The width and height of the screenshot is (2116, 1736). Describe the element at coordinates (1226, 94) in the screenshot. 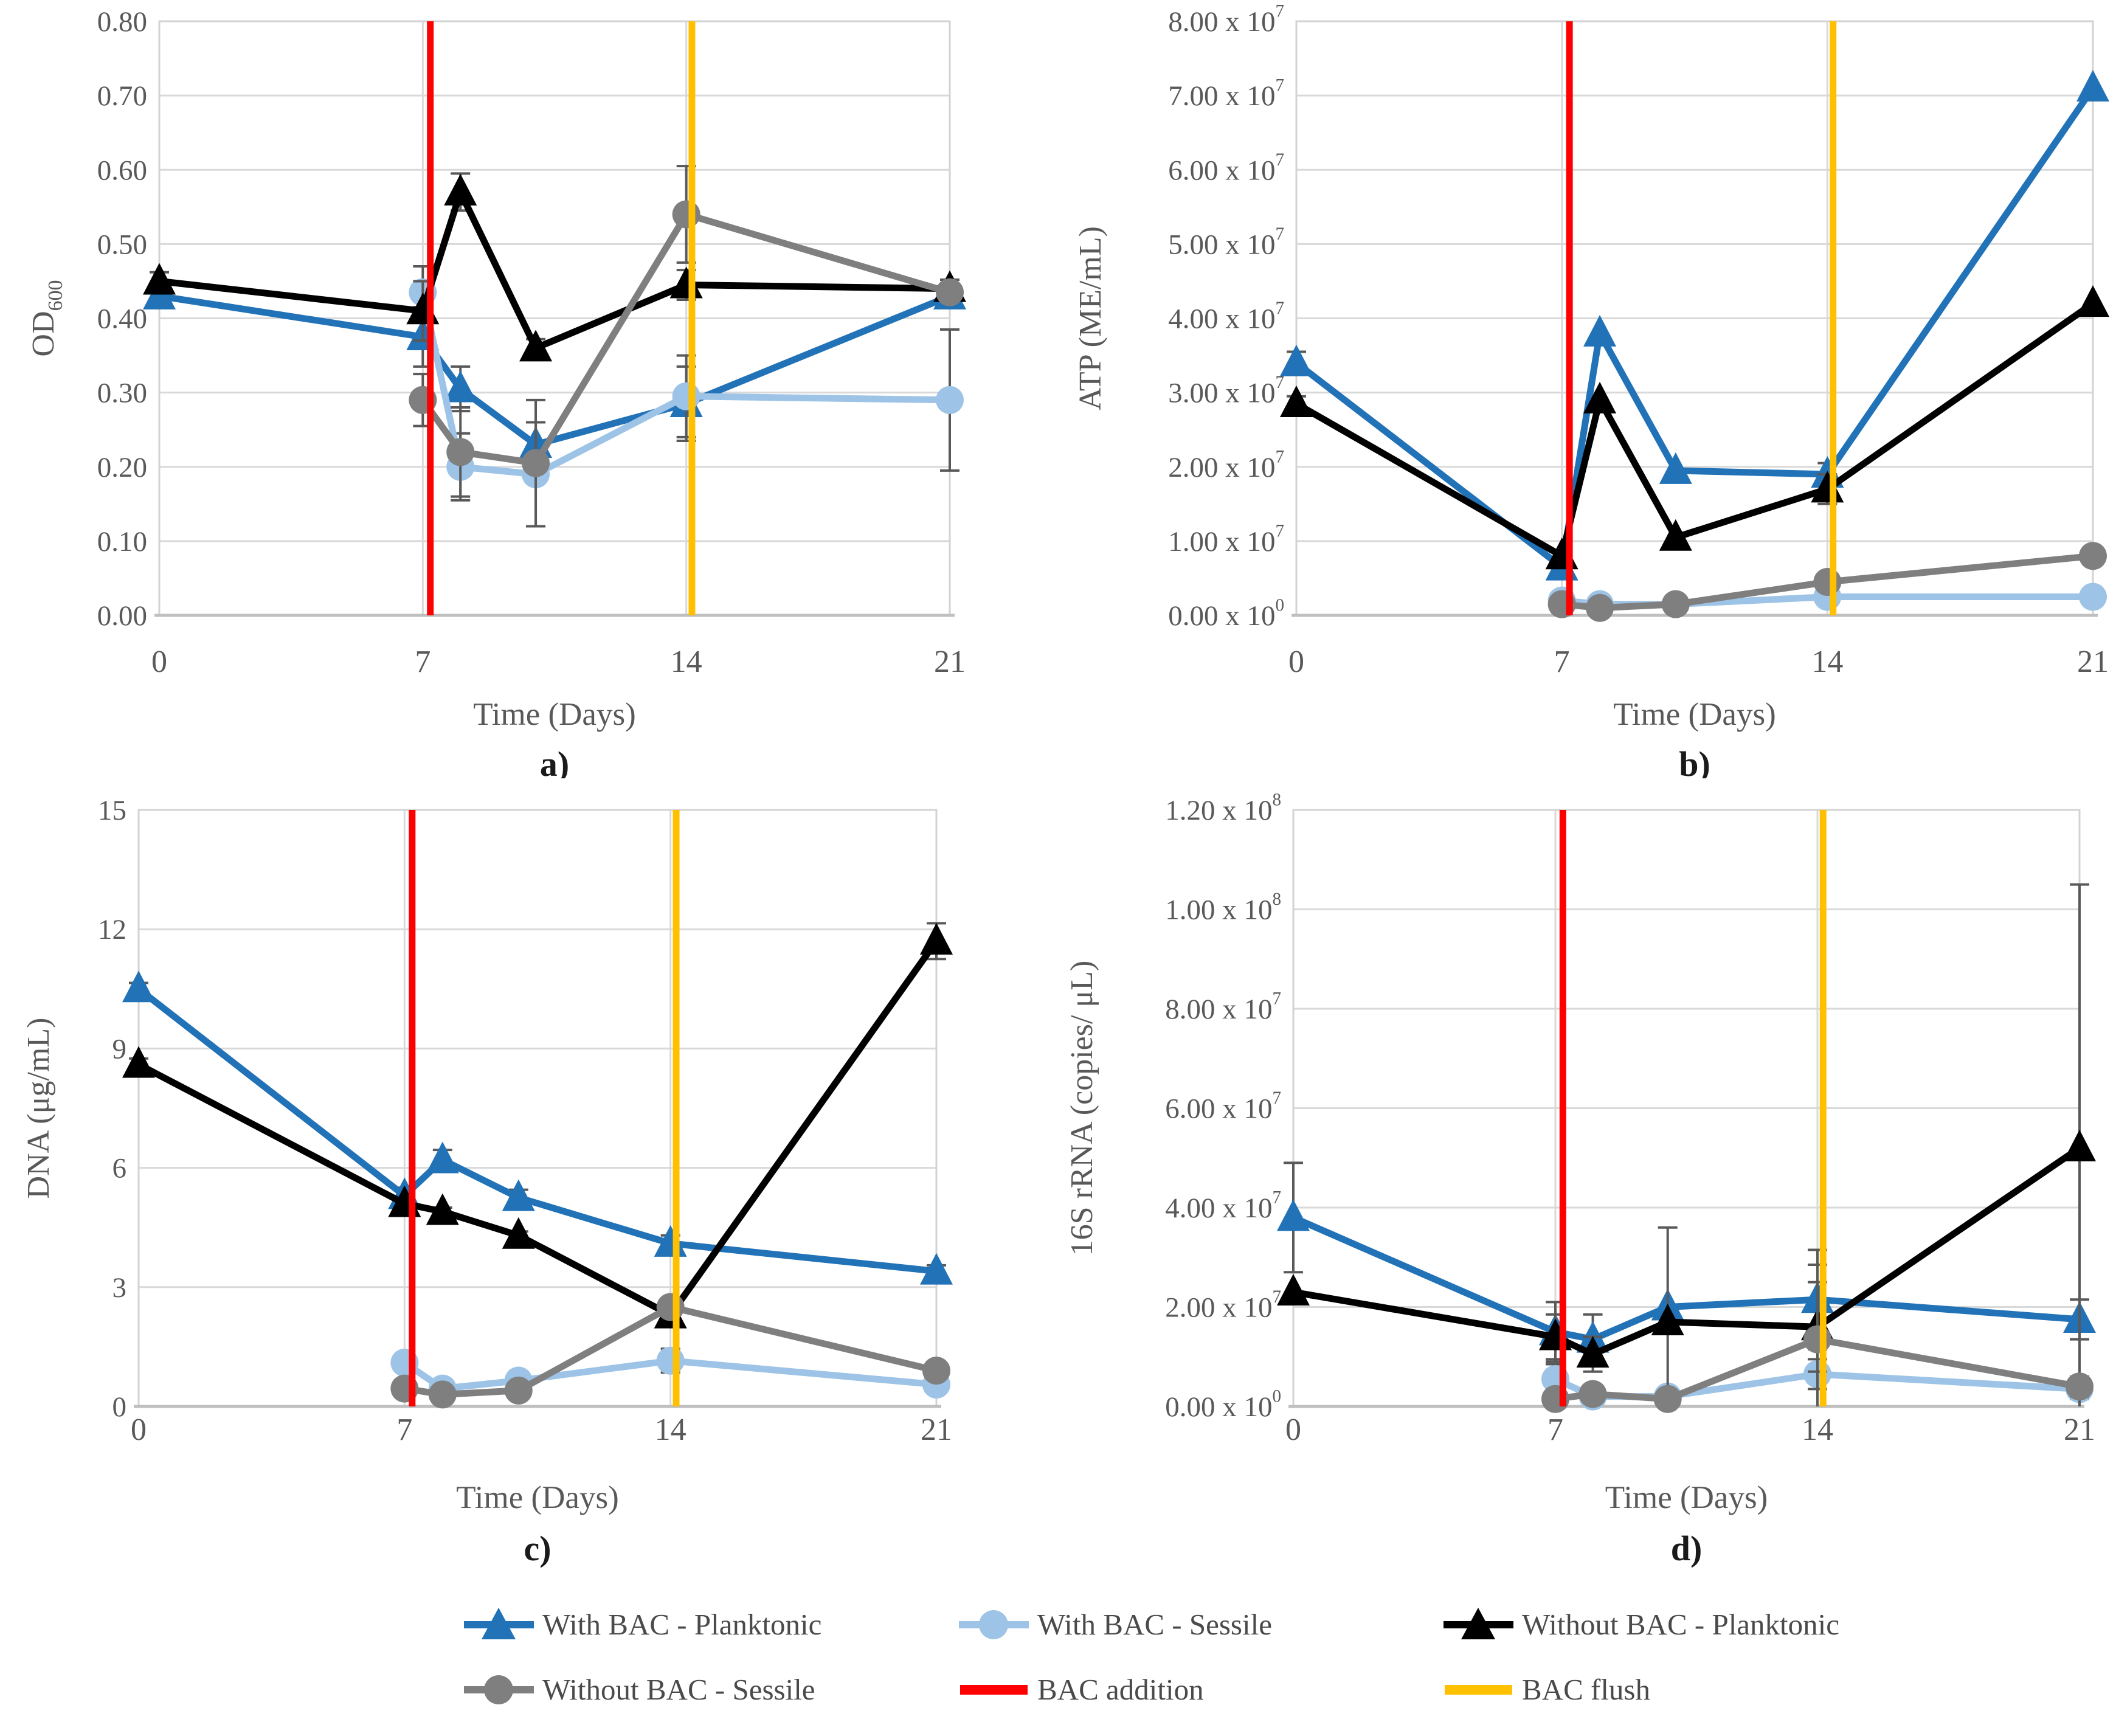

I see `svg-text: 7.00 x 10⁷` at that location.